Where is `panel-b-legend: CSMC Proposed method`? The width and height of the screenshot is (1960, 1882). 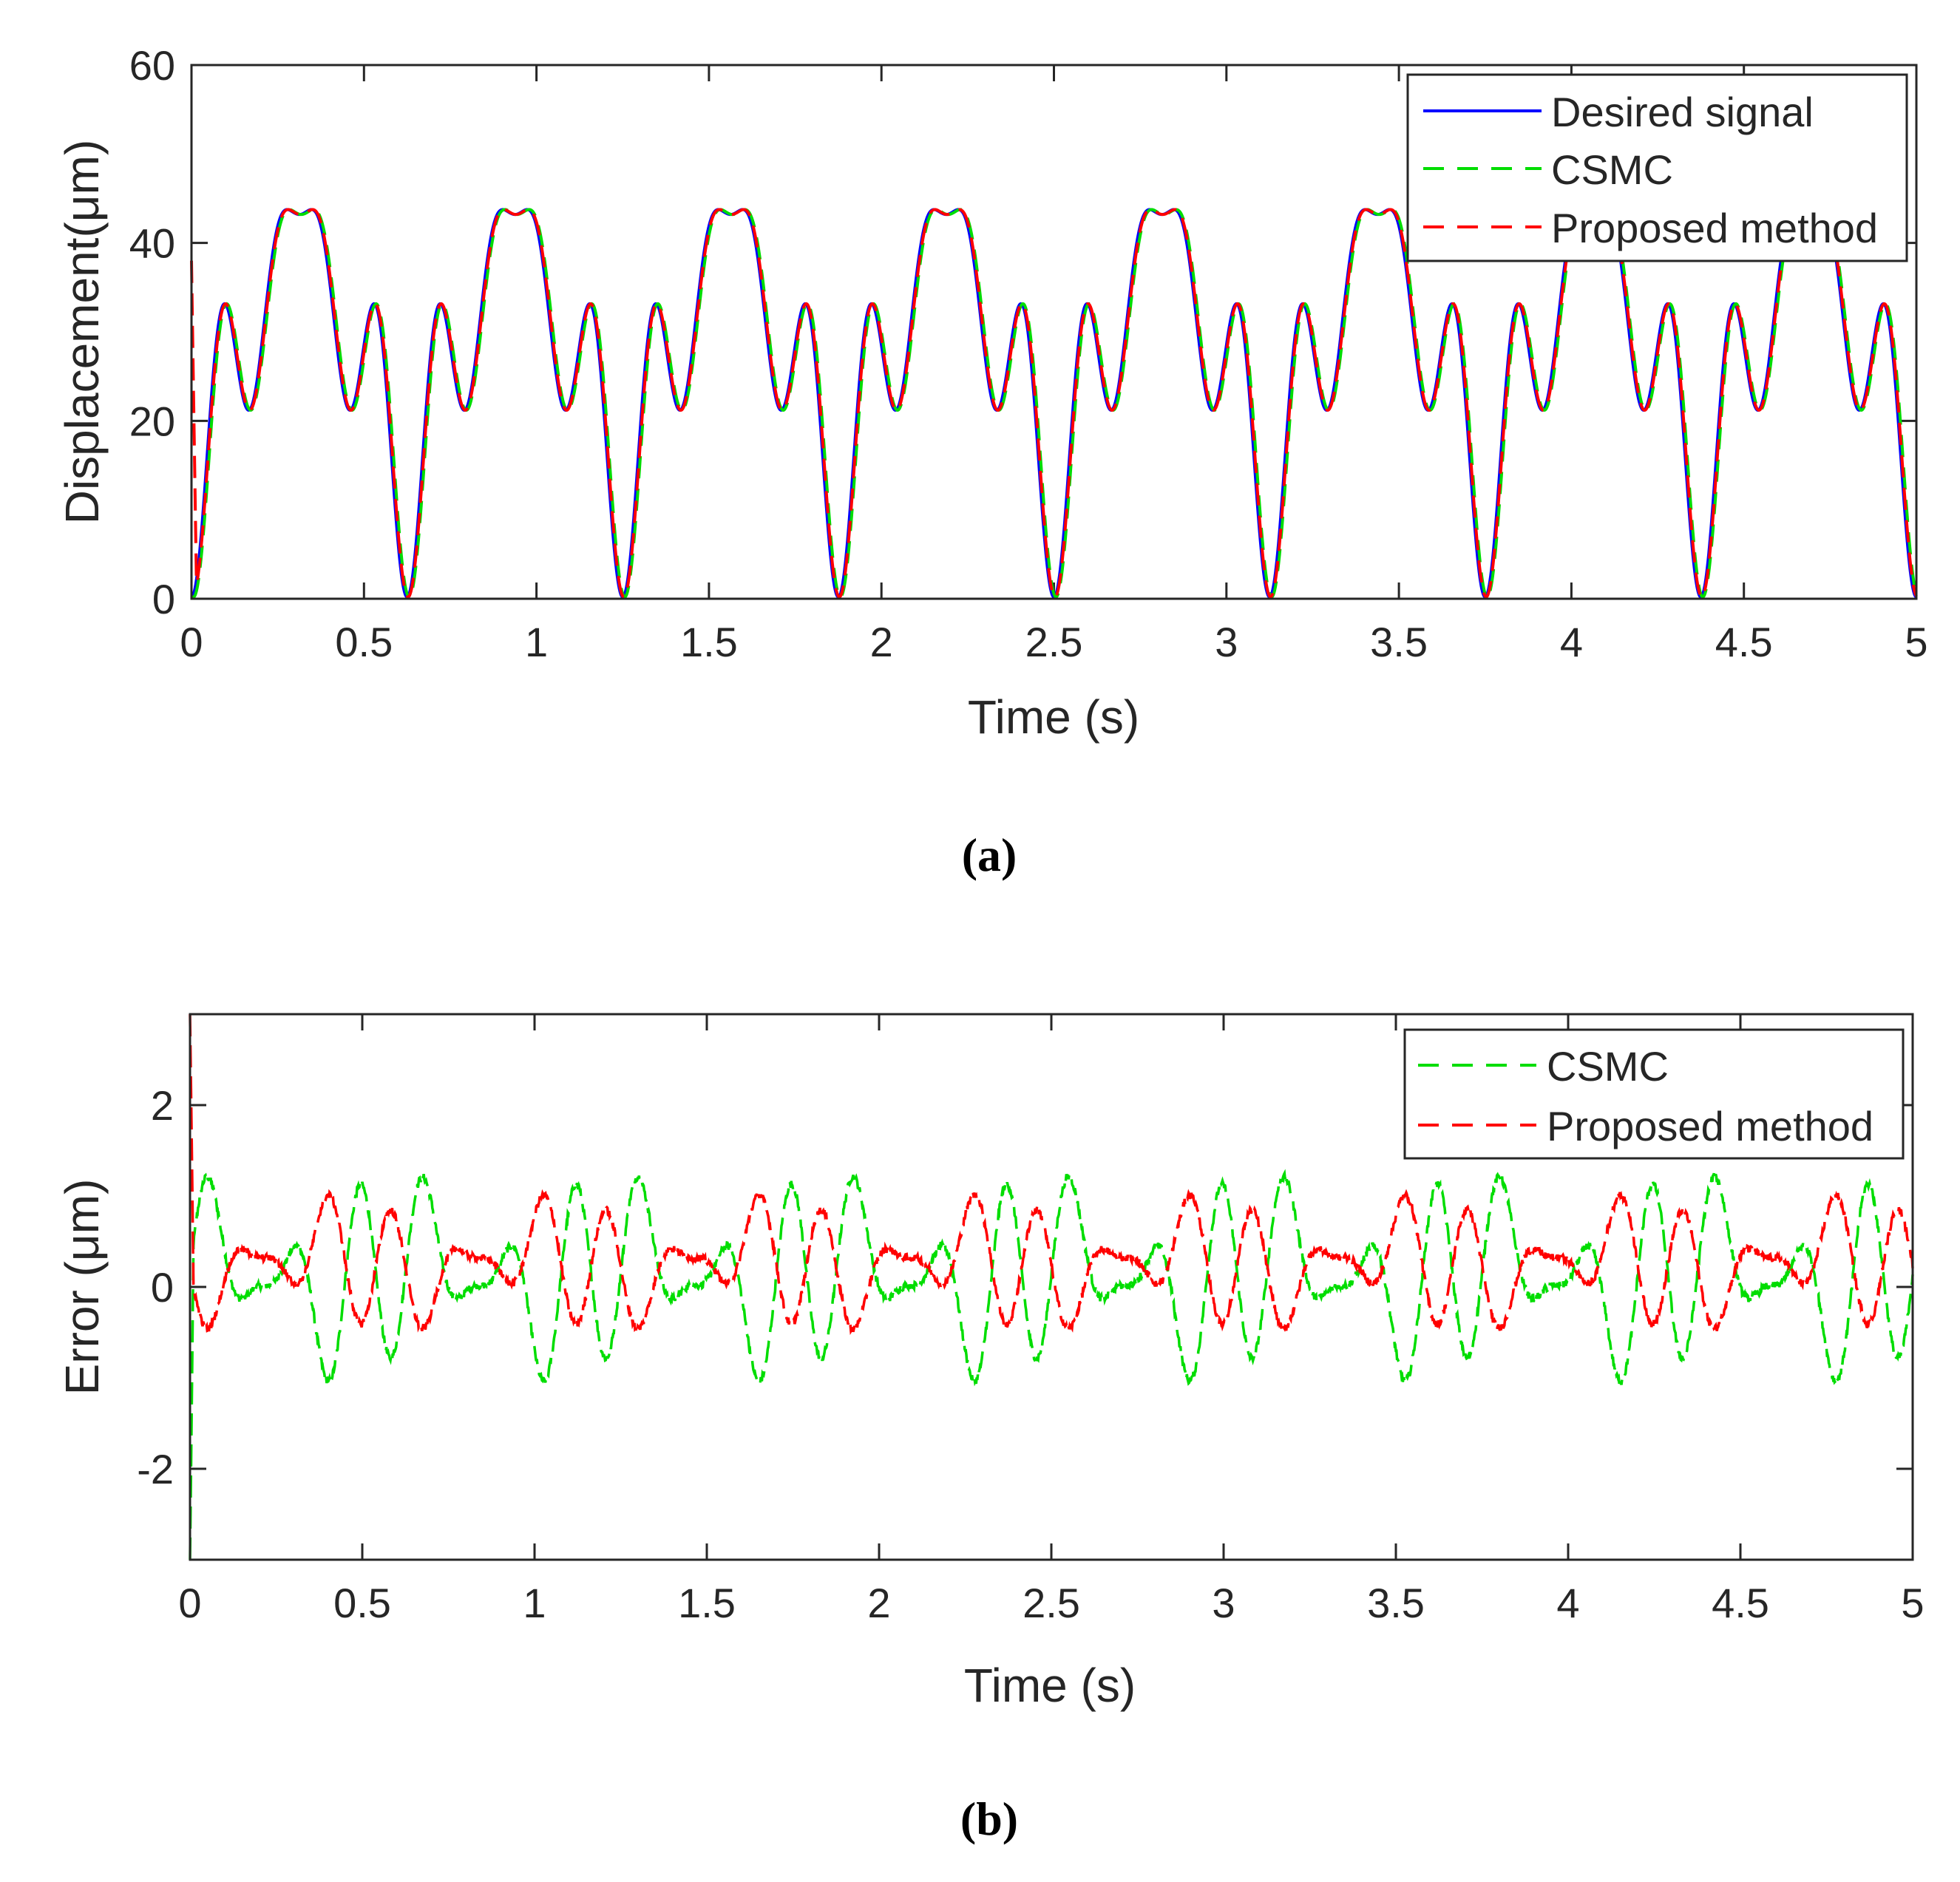 panel-b-legend: CSMC Proposed method is located at coordinates (1654, 1094).